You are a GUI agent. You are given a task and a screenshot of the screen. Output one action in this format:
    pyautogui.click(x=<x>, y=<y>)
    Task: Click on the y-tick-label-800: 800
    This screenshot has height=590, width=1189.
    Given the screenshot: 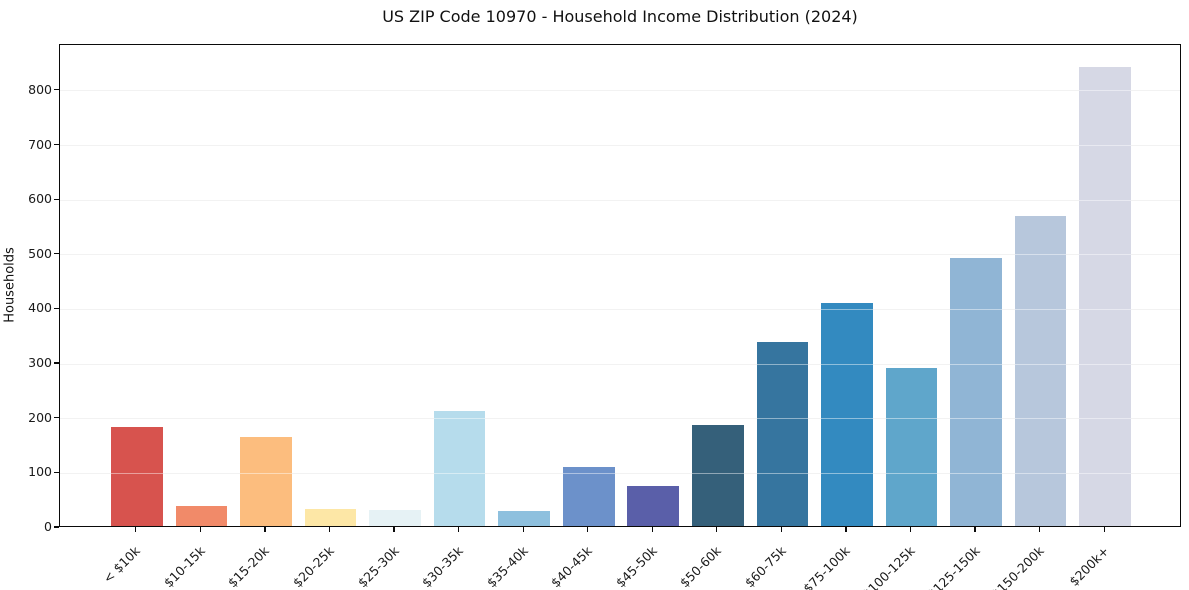 What is the action you would take?
    pyautogui.click(x=40, y=89)
    